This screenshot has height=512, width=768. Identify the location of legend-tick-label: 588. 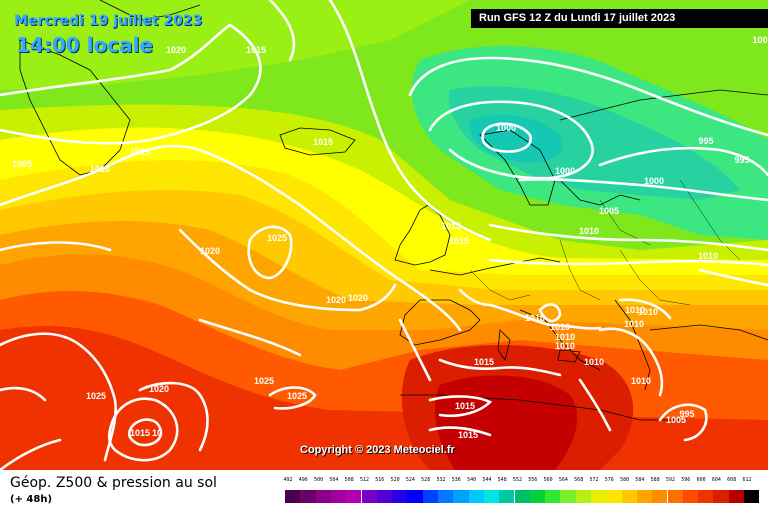
(655, 480).